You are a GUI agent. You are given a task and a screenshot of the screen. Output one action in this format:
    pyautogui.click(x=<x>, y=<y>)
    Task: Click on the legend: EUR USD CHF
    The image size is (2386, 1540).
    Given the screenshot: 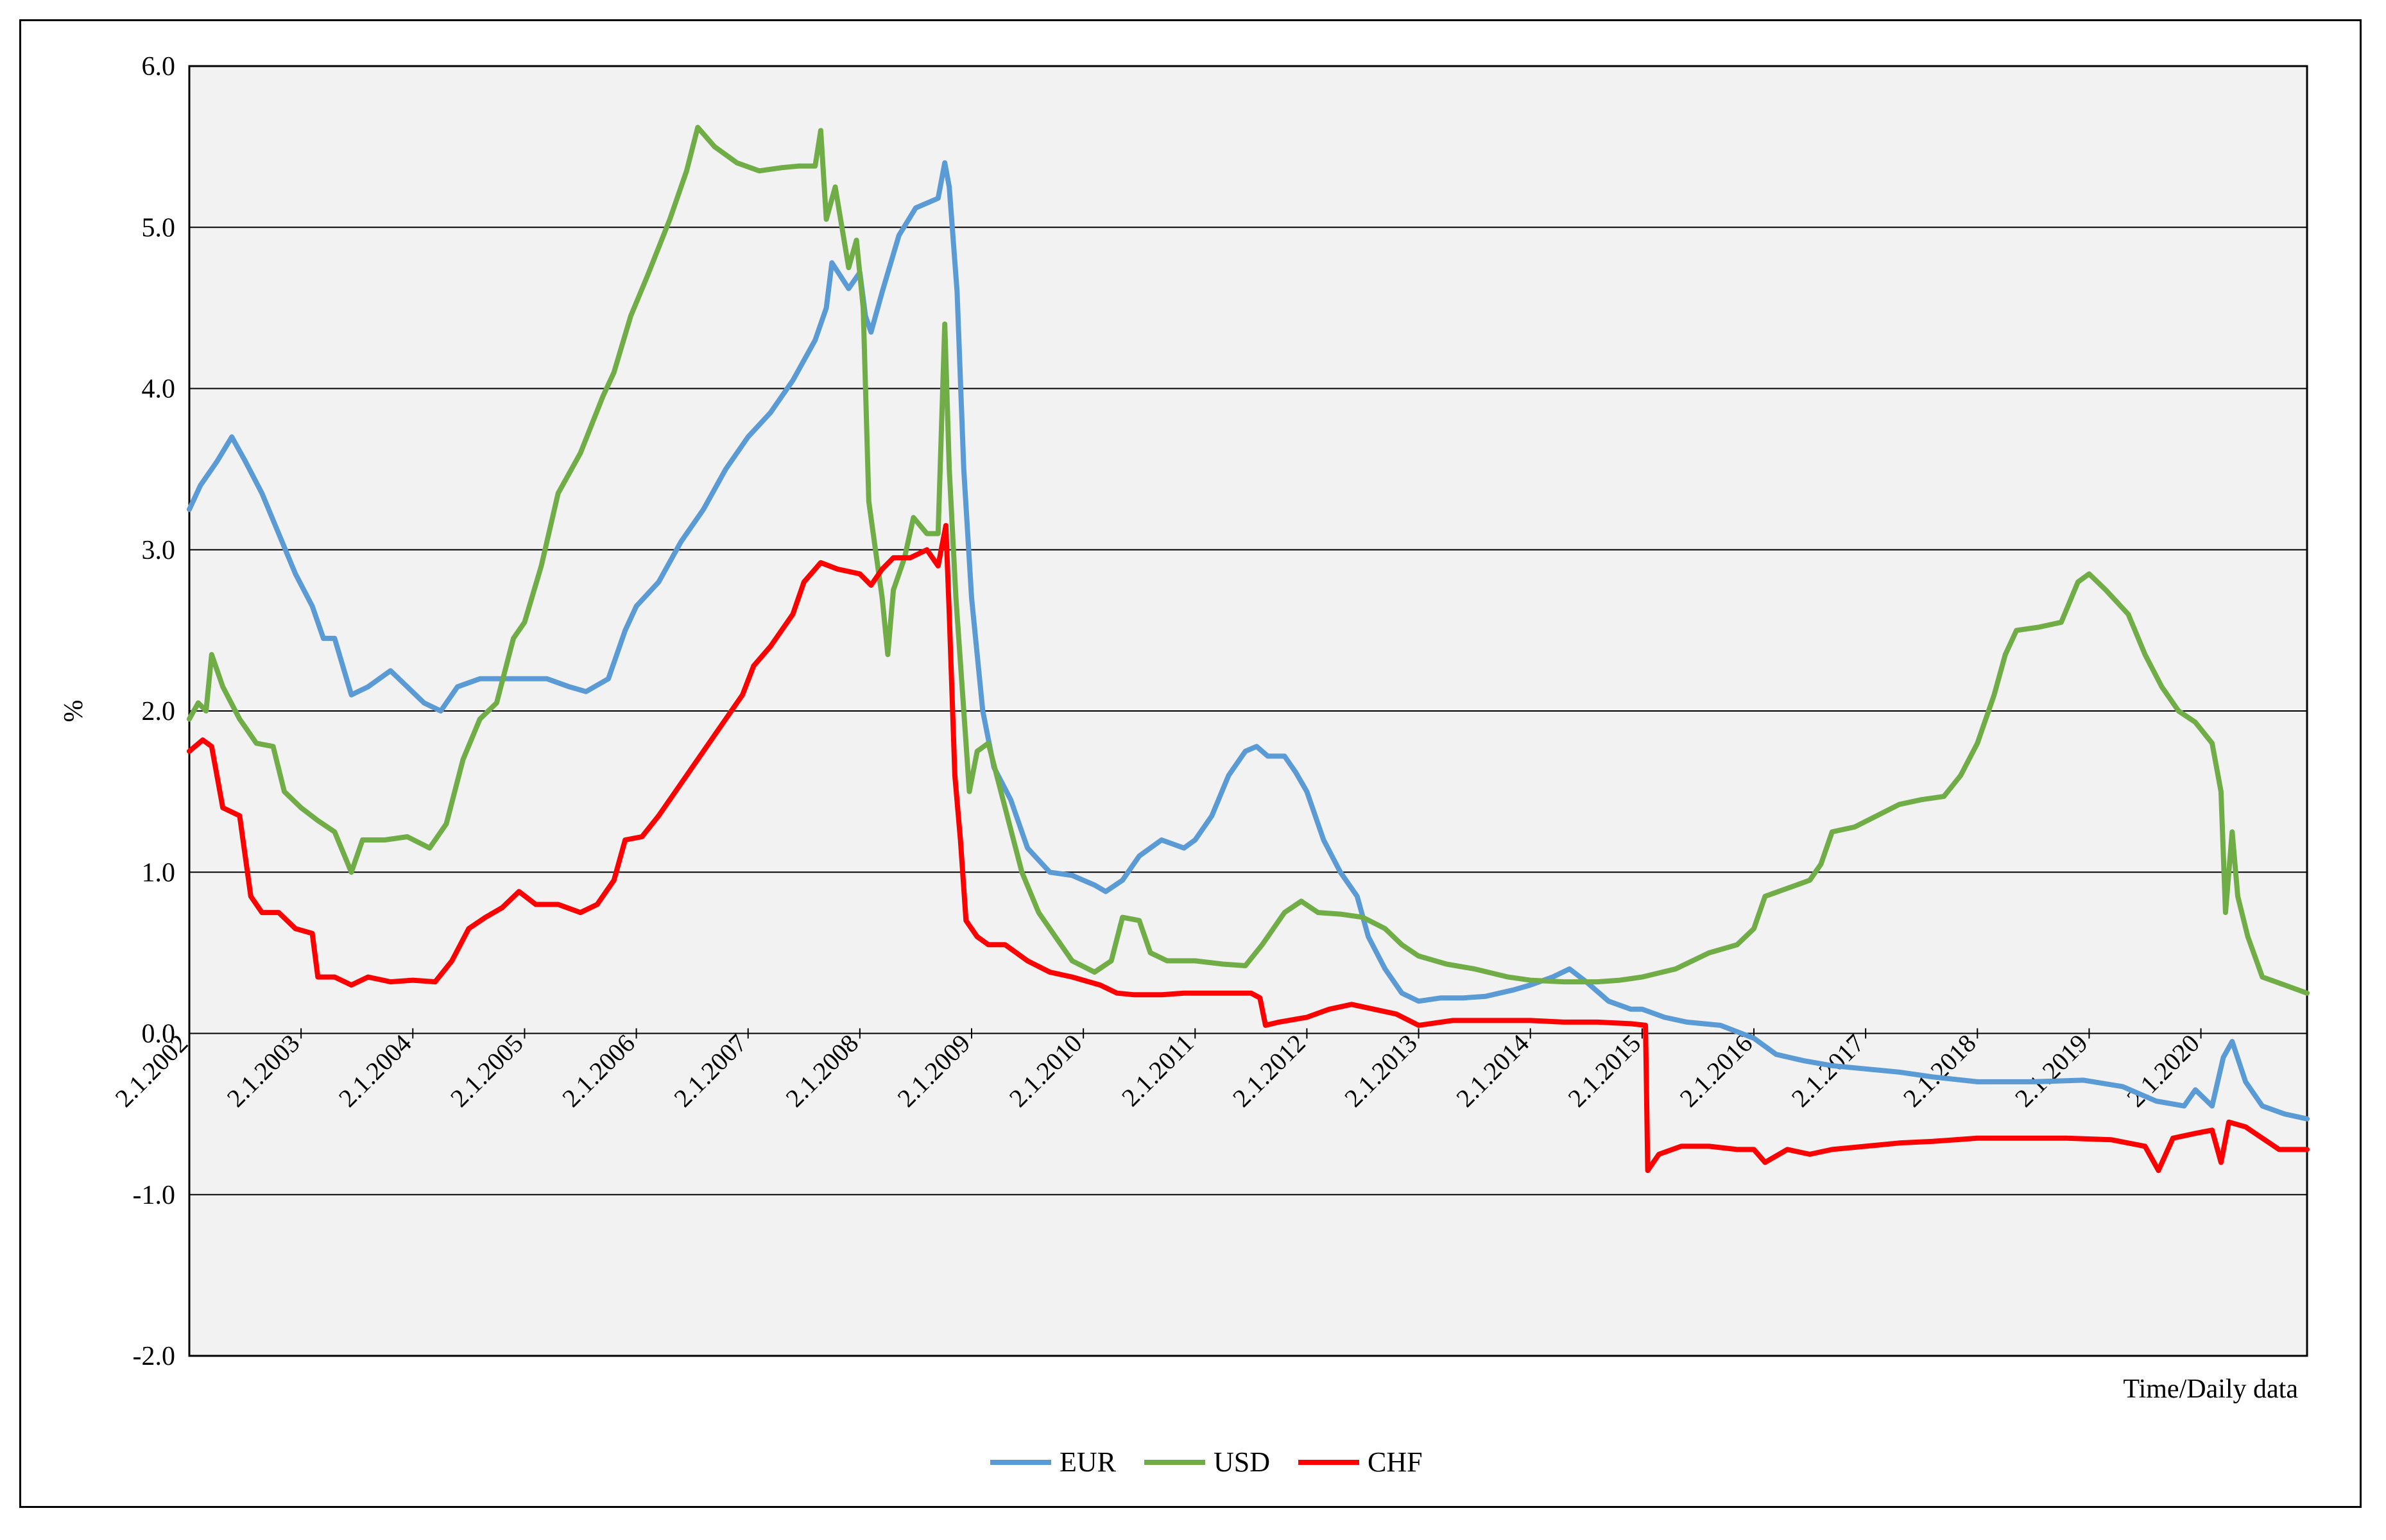 What is the action you would take?
    pyautogui.click(x=1206, y=1462)
    